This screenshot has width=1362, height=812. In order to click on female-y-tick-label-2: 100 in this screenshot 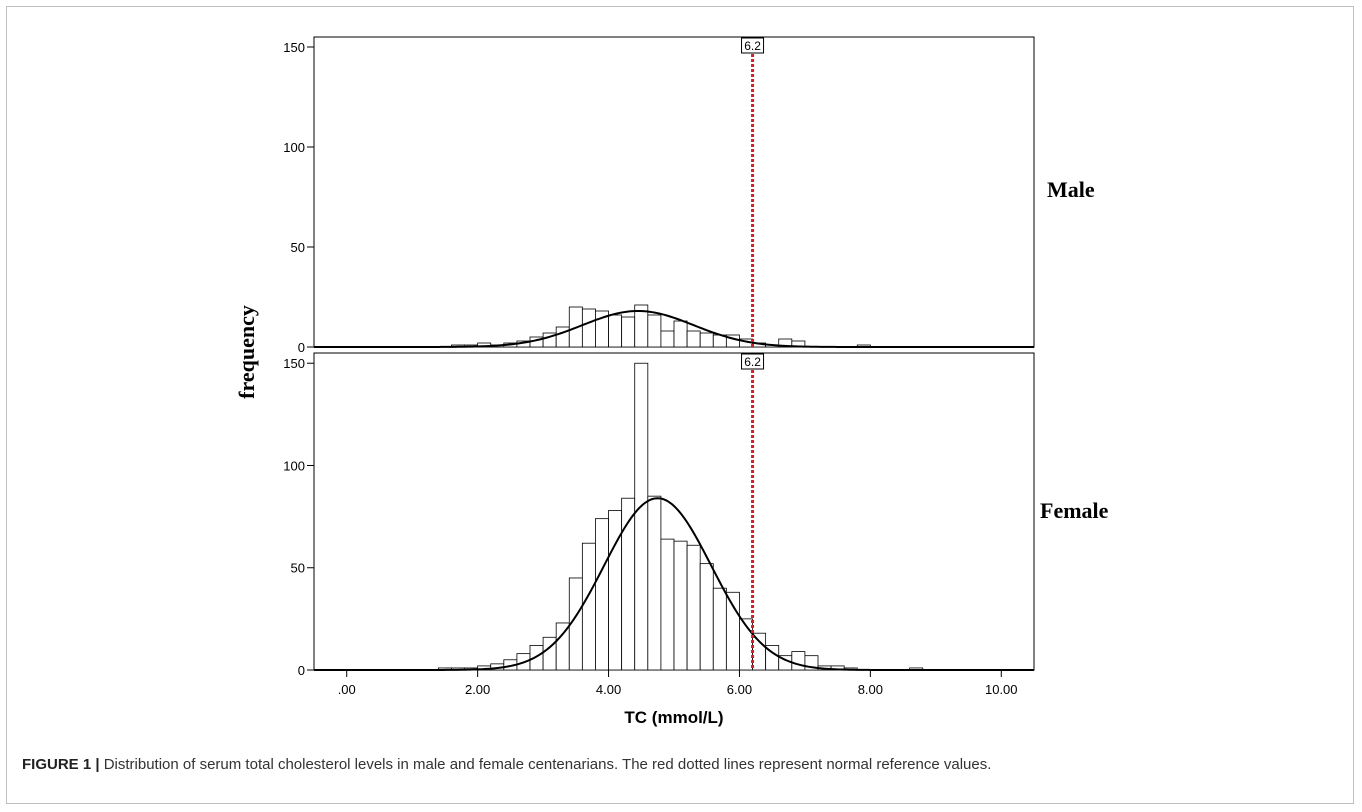, I will do `click(294, 465)`.